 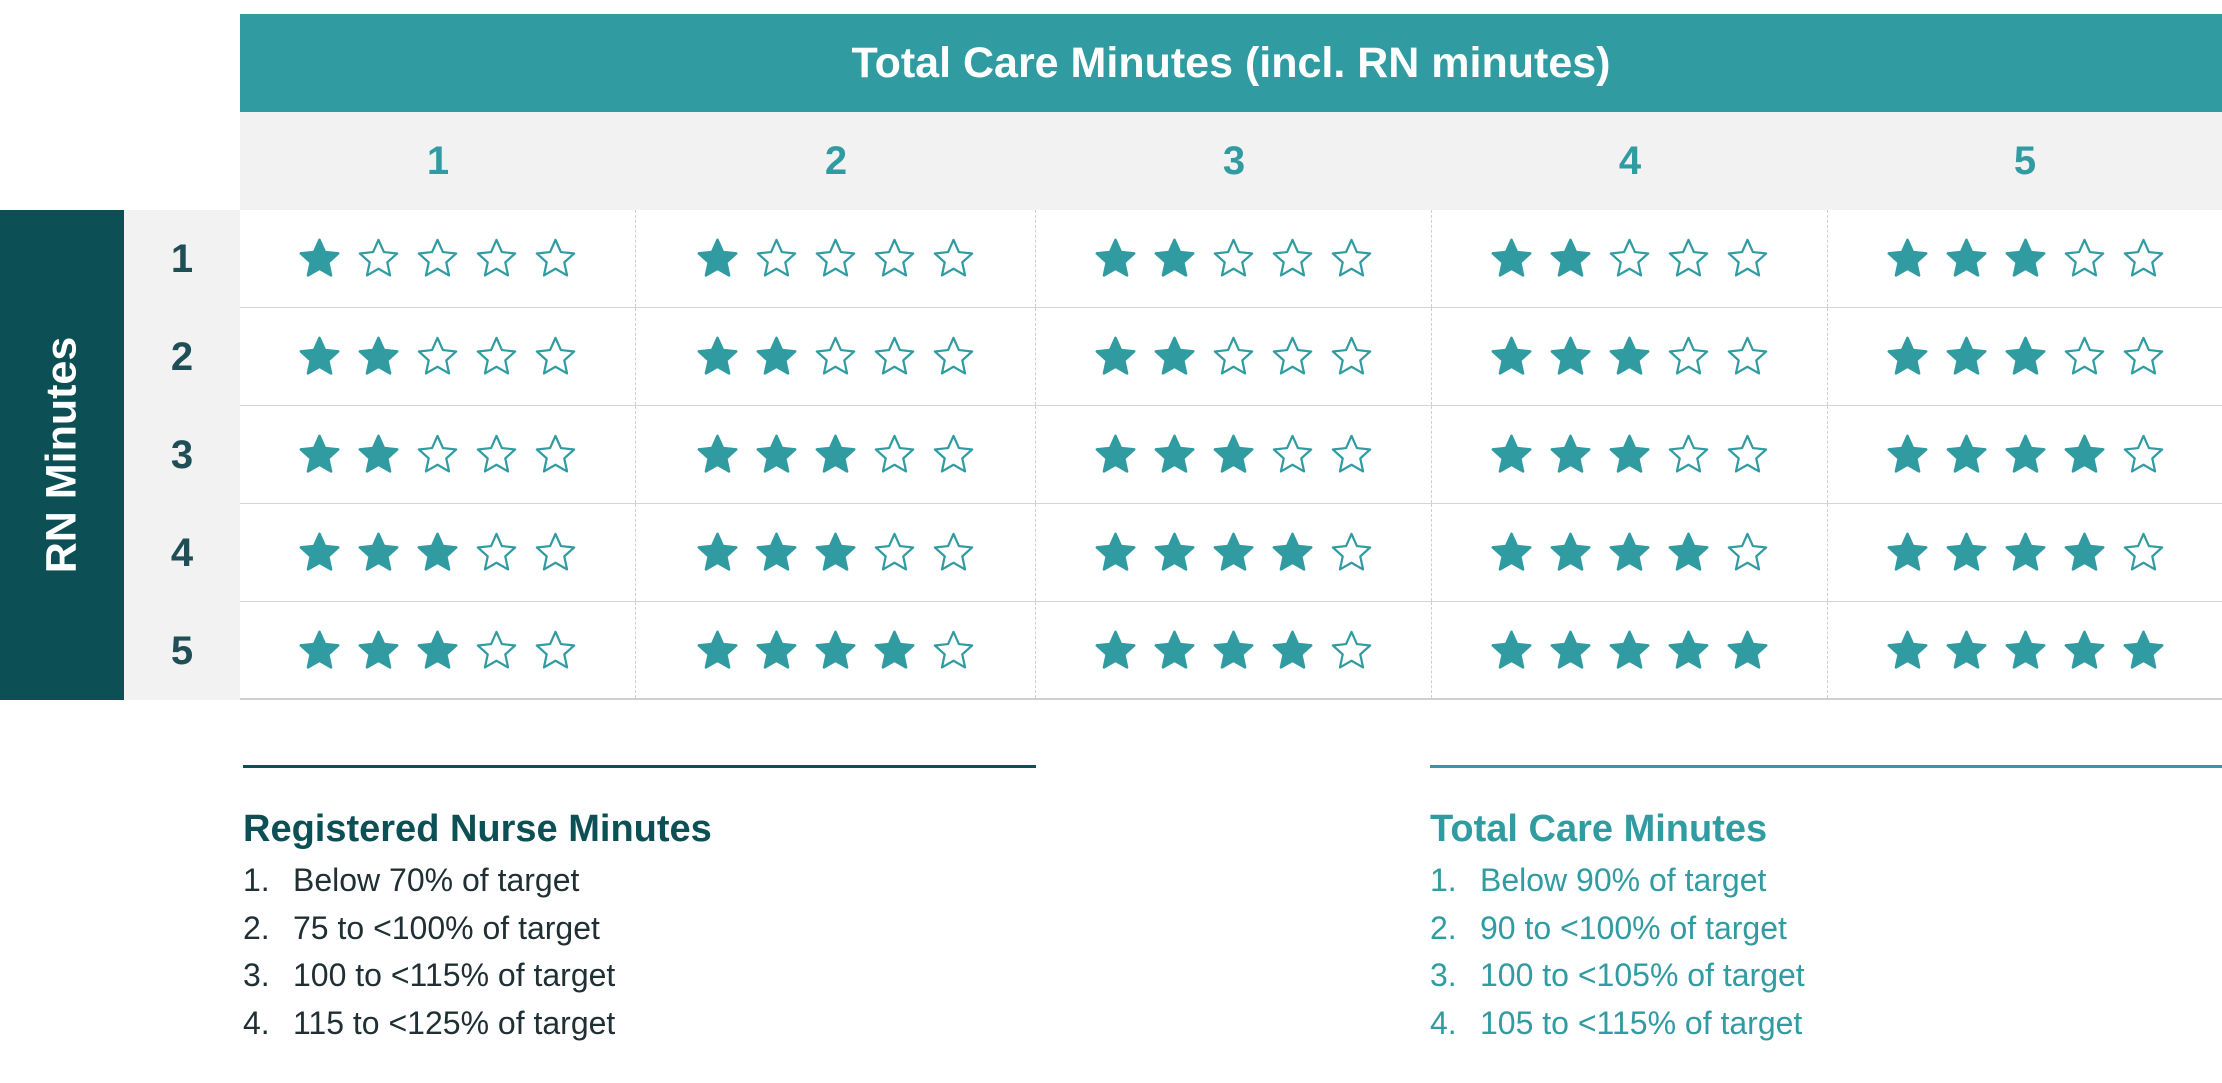 What do you see at coordinates (1234, 160) in the screenshot?
I see `column-header-3: 3` at bounding box center [1234, 160].